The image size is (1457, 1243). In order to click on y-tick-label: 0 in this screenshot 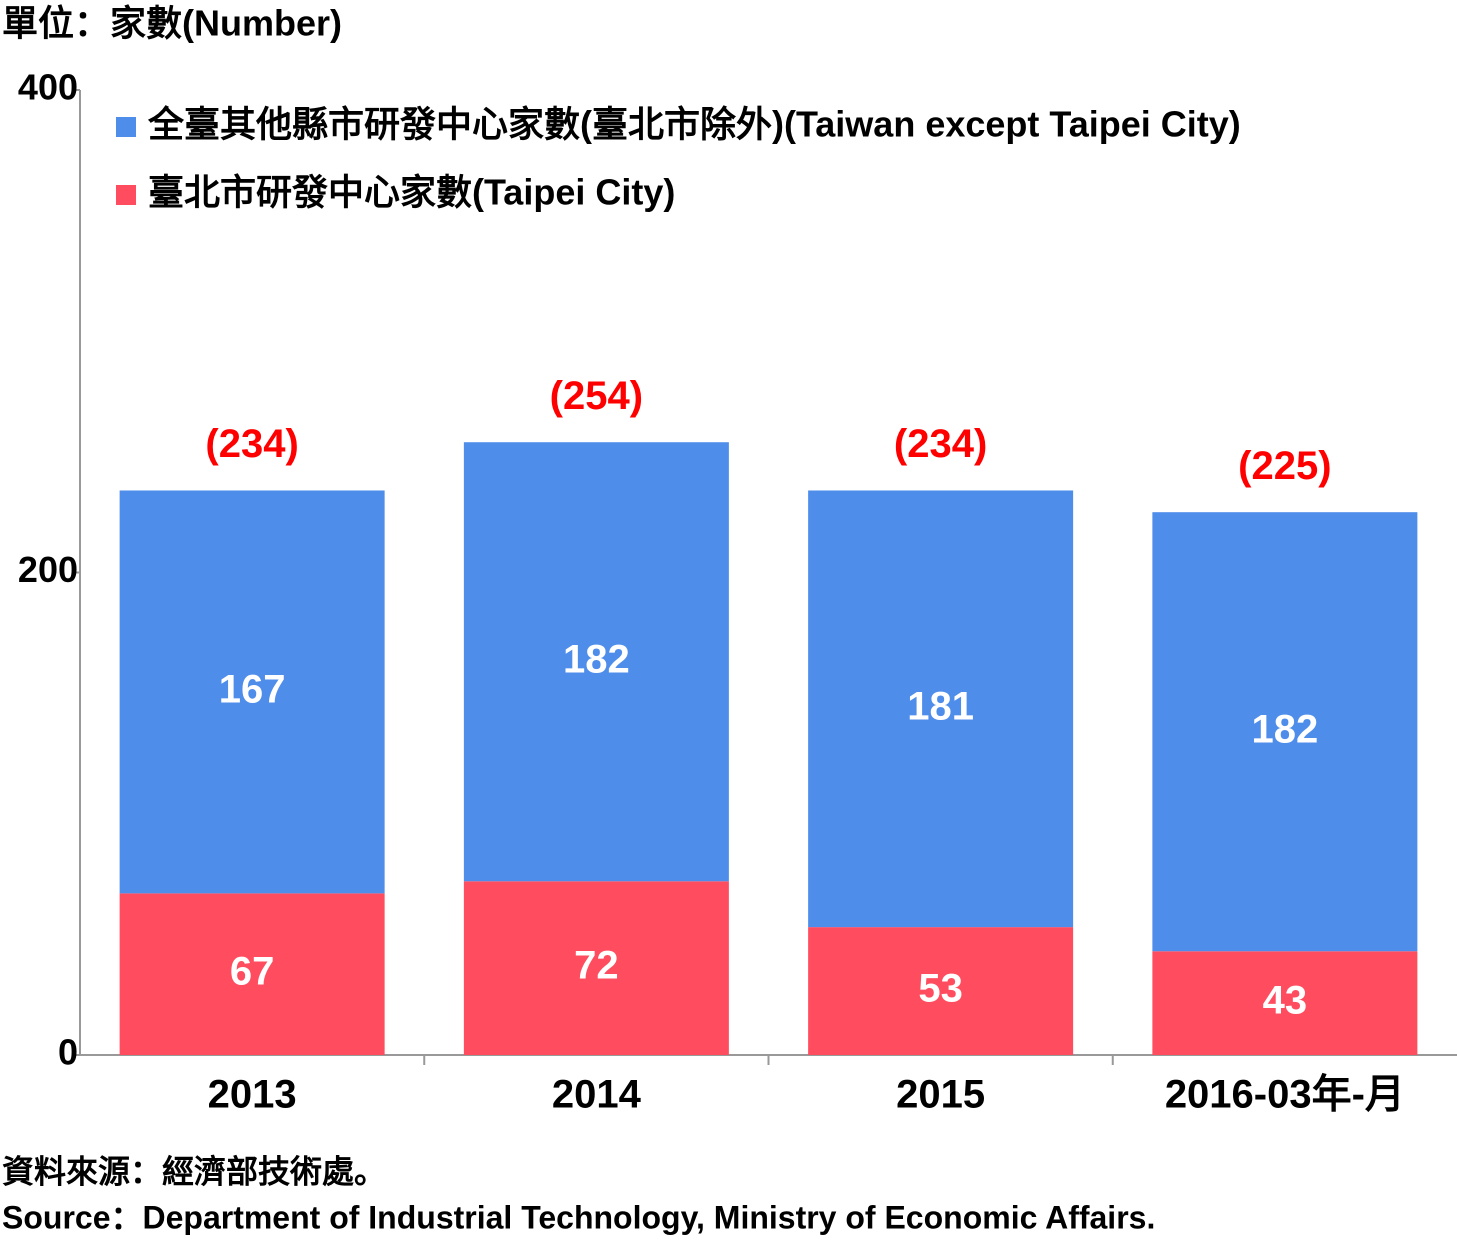, I will do `click(68, 1052)`.